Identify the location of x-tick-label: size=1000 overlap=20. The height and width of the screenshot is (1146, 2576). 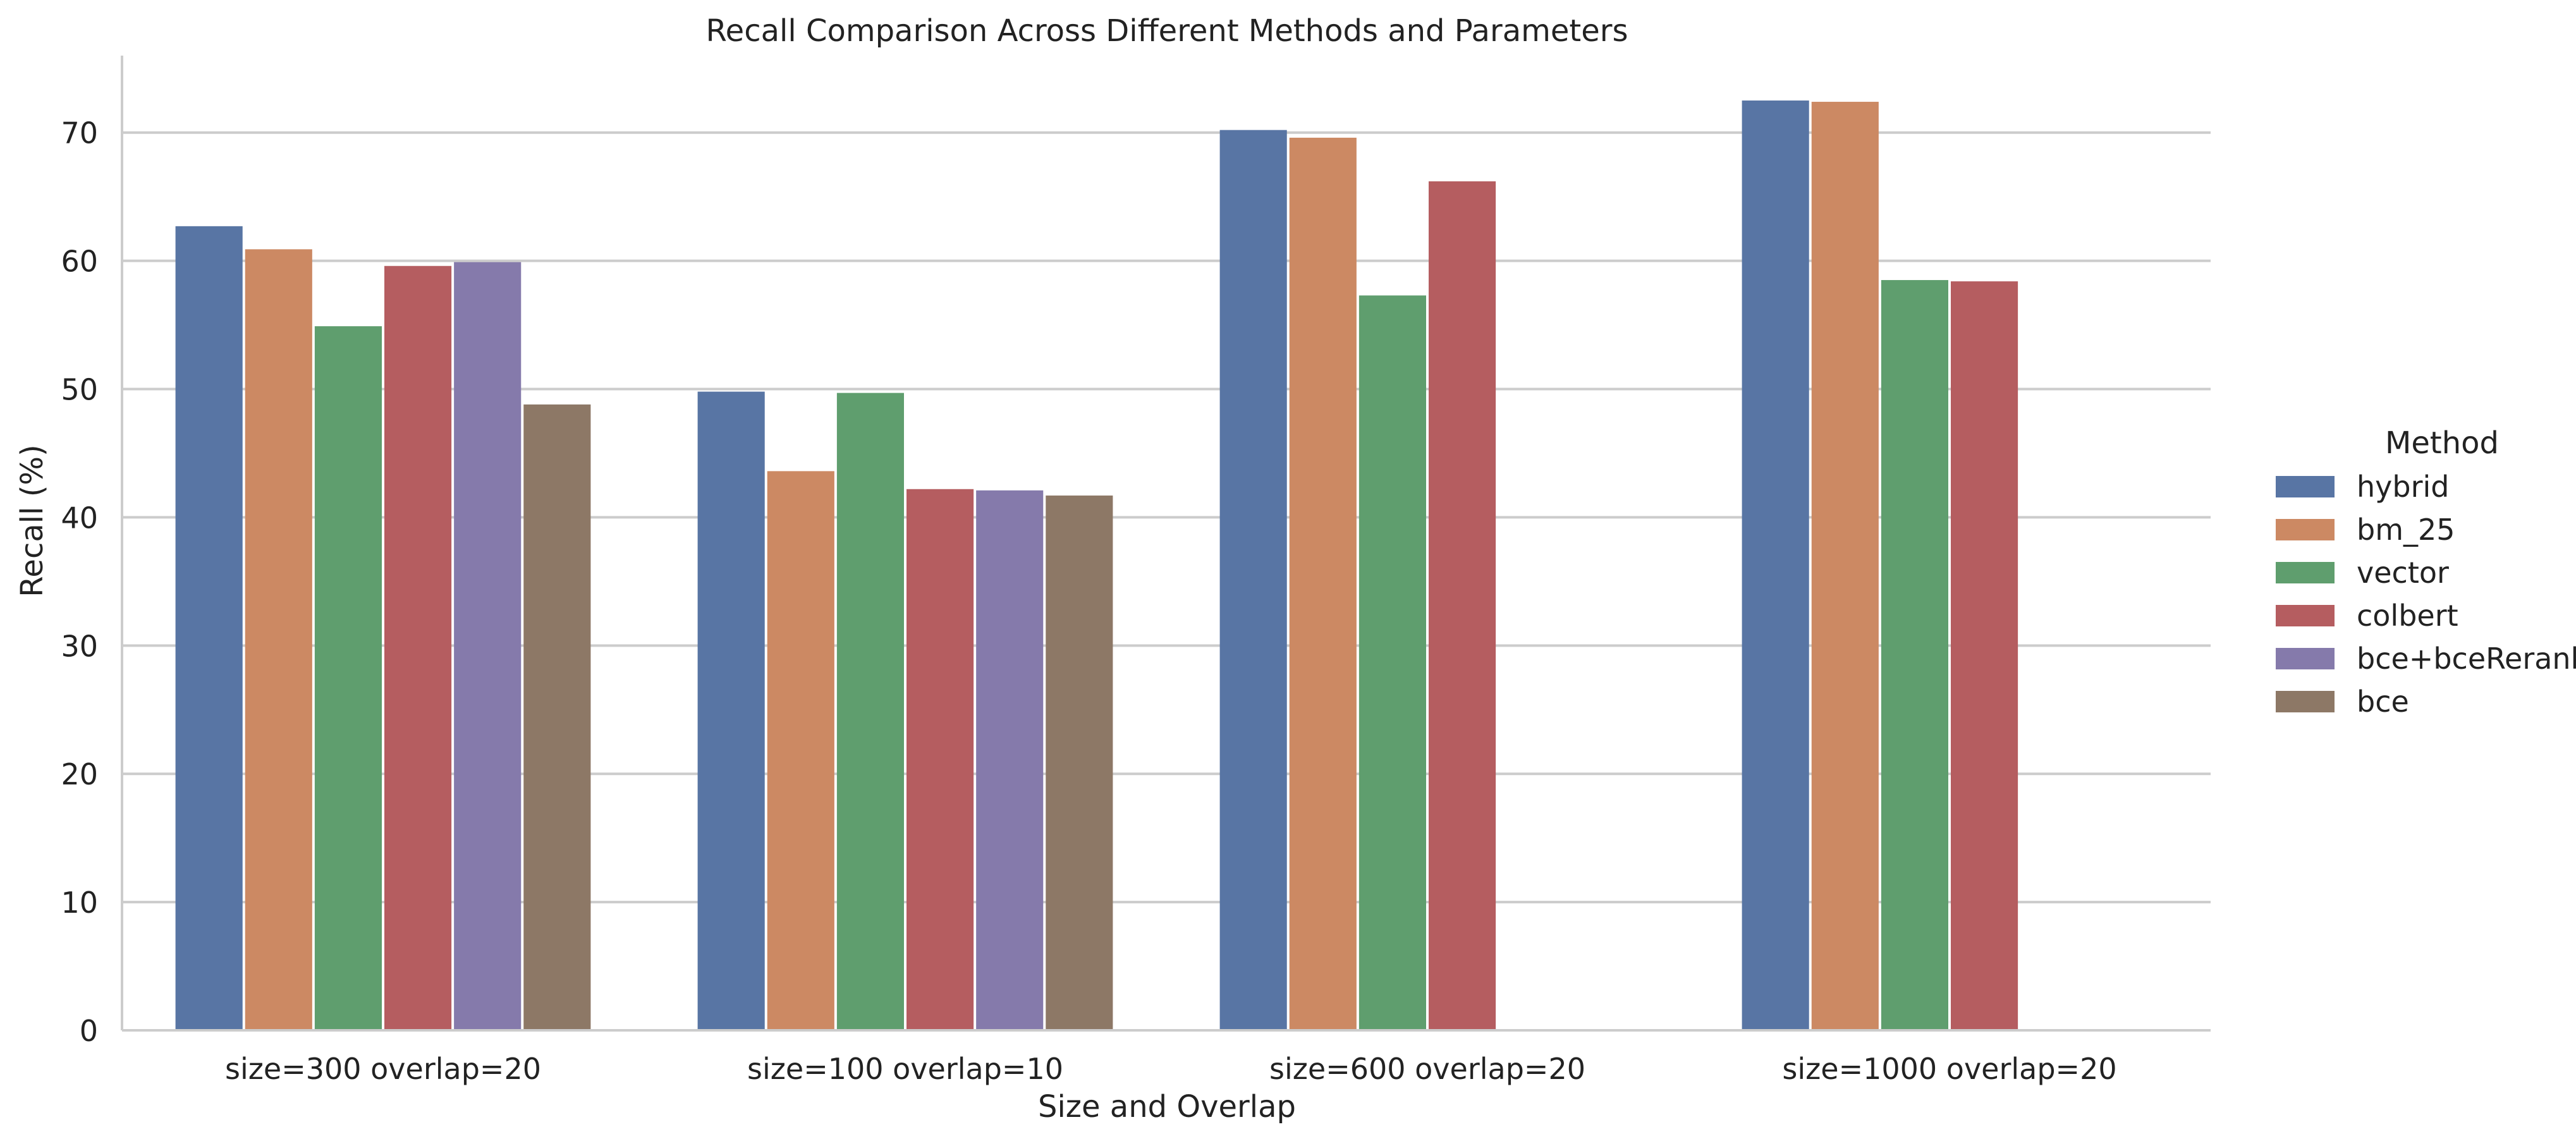
(1949, 1069).